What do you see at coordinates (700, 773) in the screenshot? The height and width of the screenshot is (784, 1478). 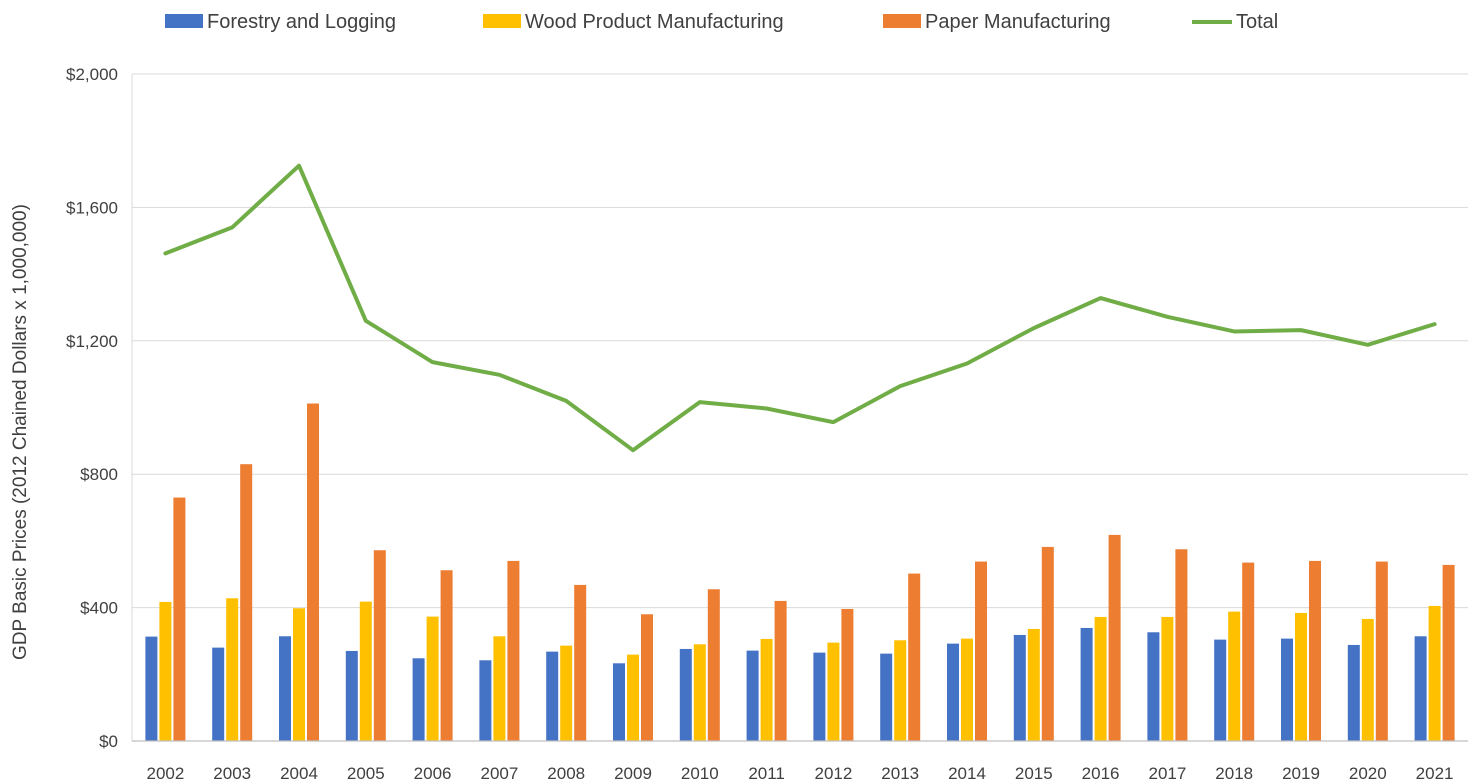 I see `x-tick-label: 2010` at bounding box center [700, 773].